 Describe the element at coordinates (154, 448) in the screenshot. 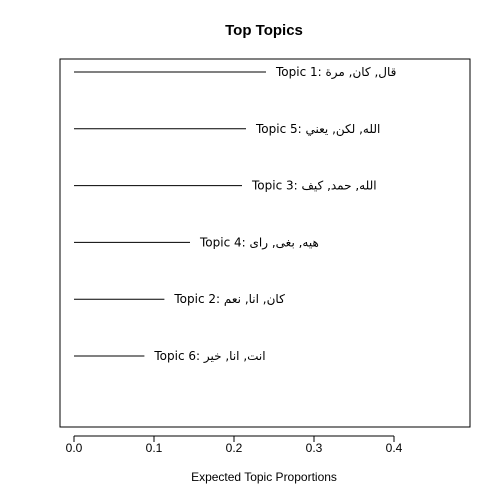

I see `x-tick-label-1: 0.1` at that location.